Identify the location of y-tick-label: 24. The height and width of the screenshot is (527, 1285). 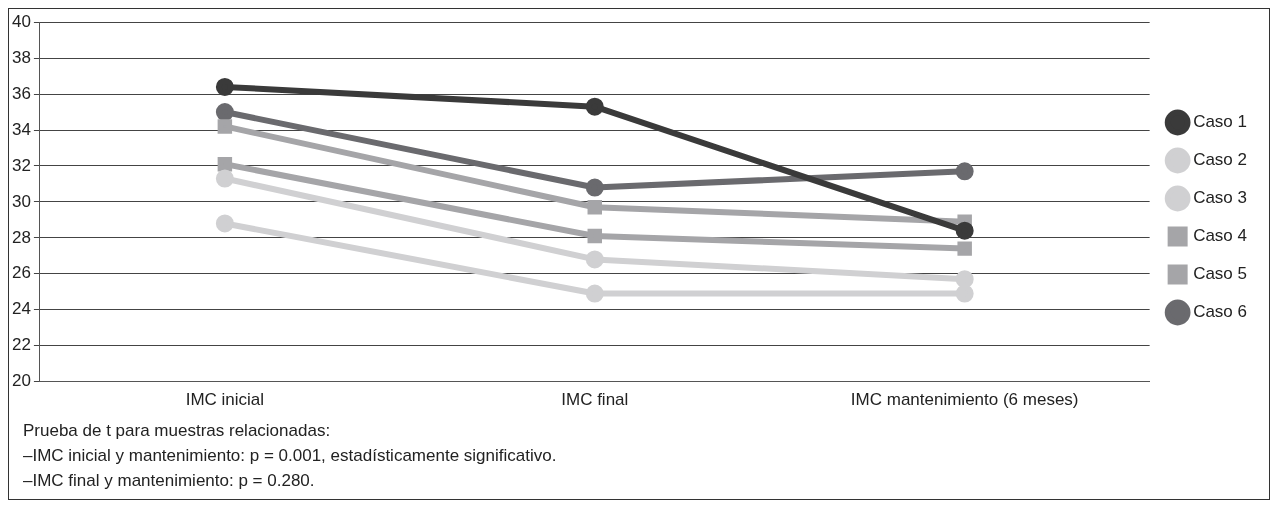
(21, 309).